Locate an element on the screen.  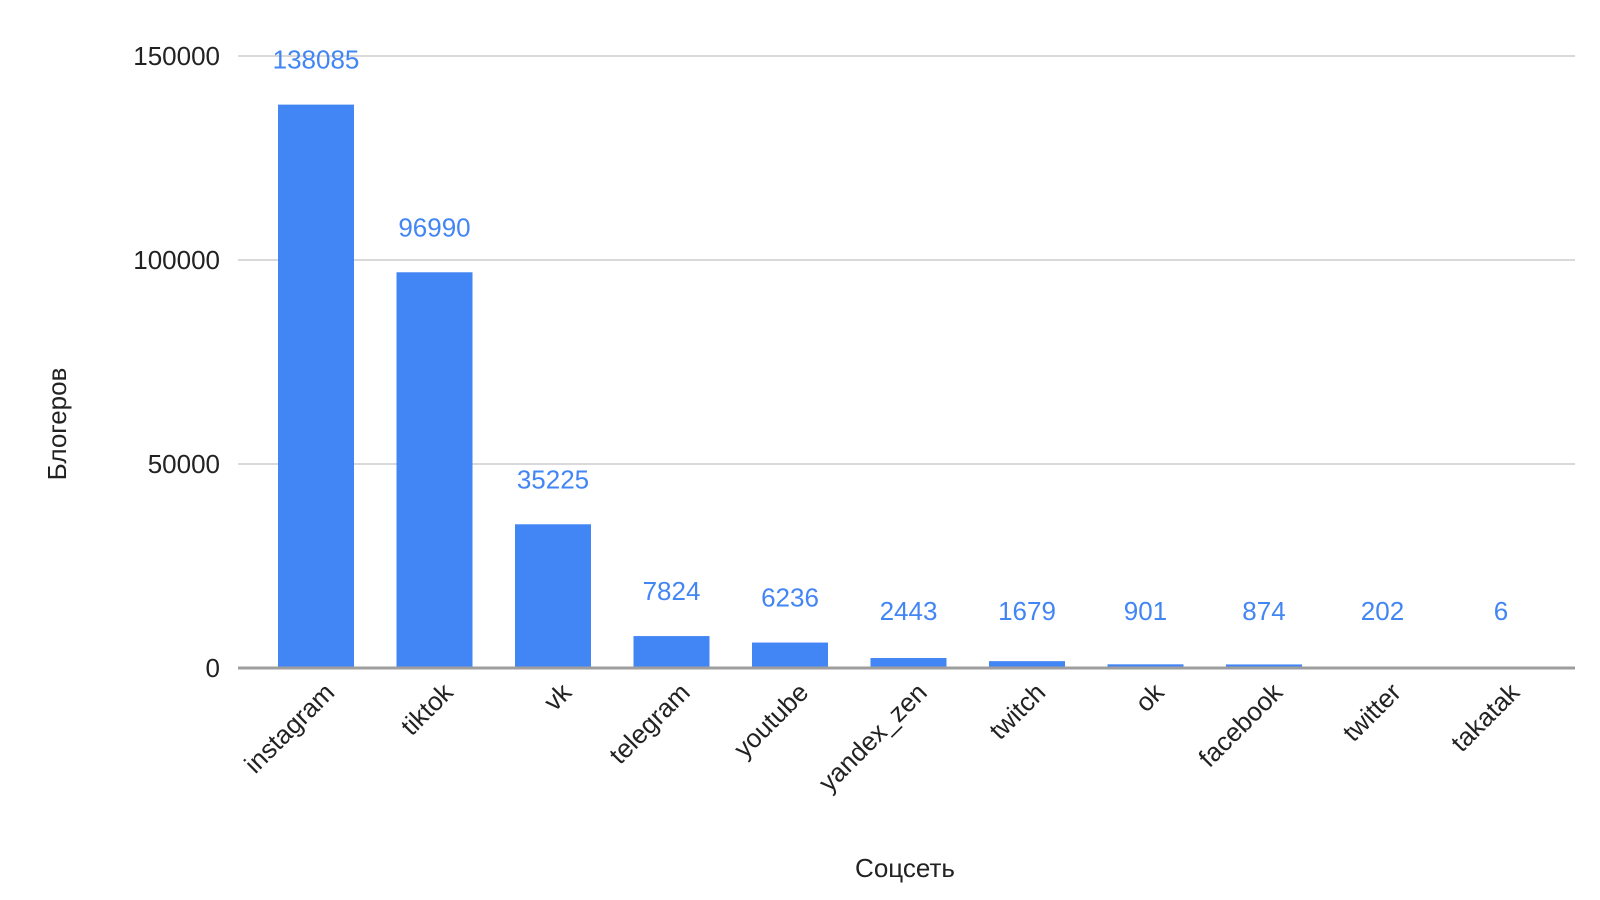
bar-vk is located at coordinates (553, 596).